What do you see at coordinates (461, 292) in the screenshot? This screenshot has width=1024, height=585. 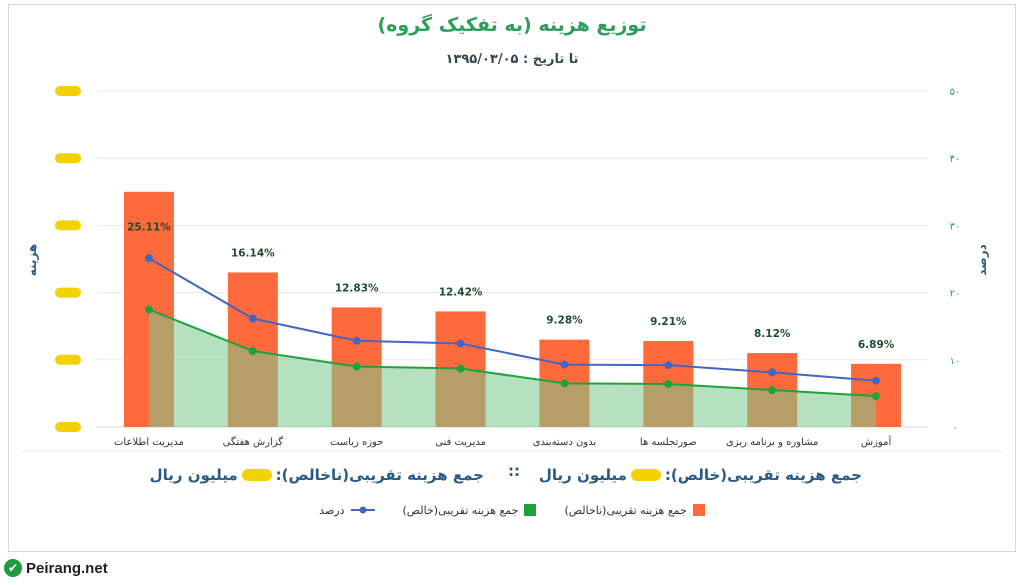 I see `data-label: 12.42%` at bounding box center [461, 292].